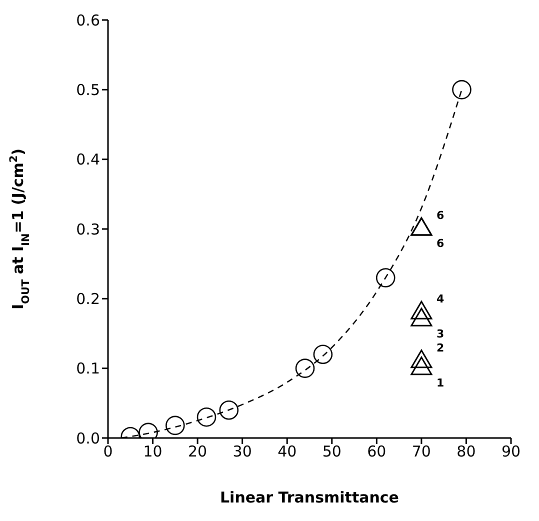  What do you see at coordinates (421, 451) in the screenshot?
I see `x-tick-label: 70` at bounding box center [421, 451].